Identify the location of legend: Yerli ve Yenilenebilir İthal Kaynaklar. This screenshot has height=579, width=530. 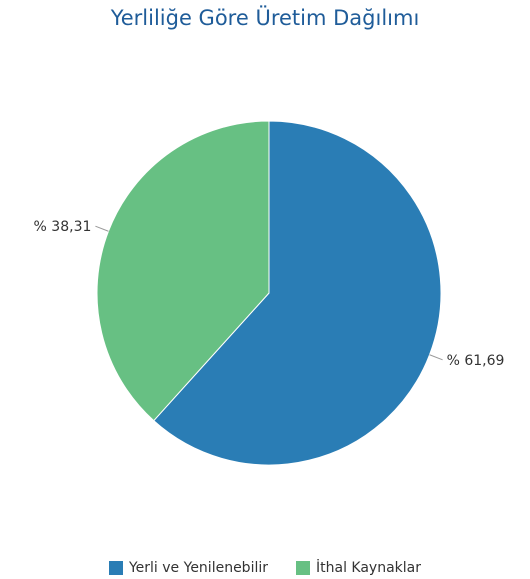
(265, 568).